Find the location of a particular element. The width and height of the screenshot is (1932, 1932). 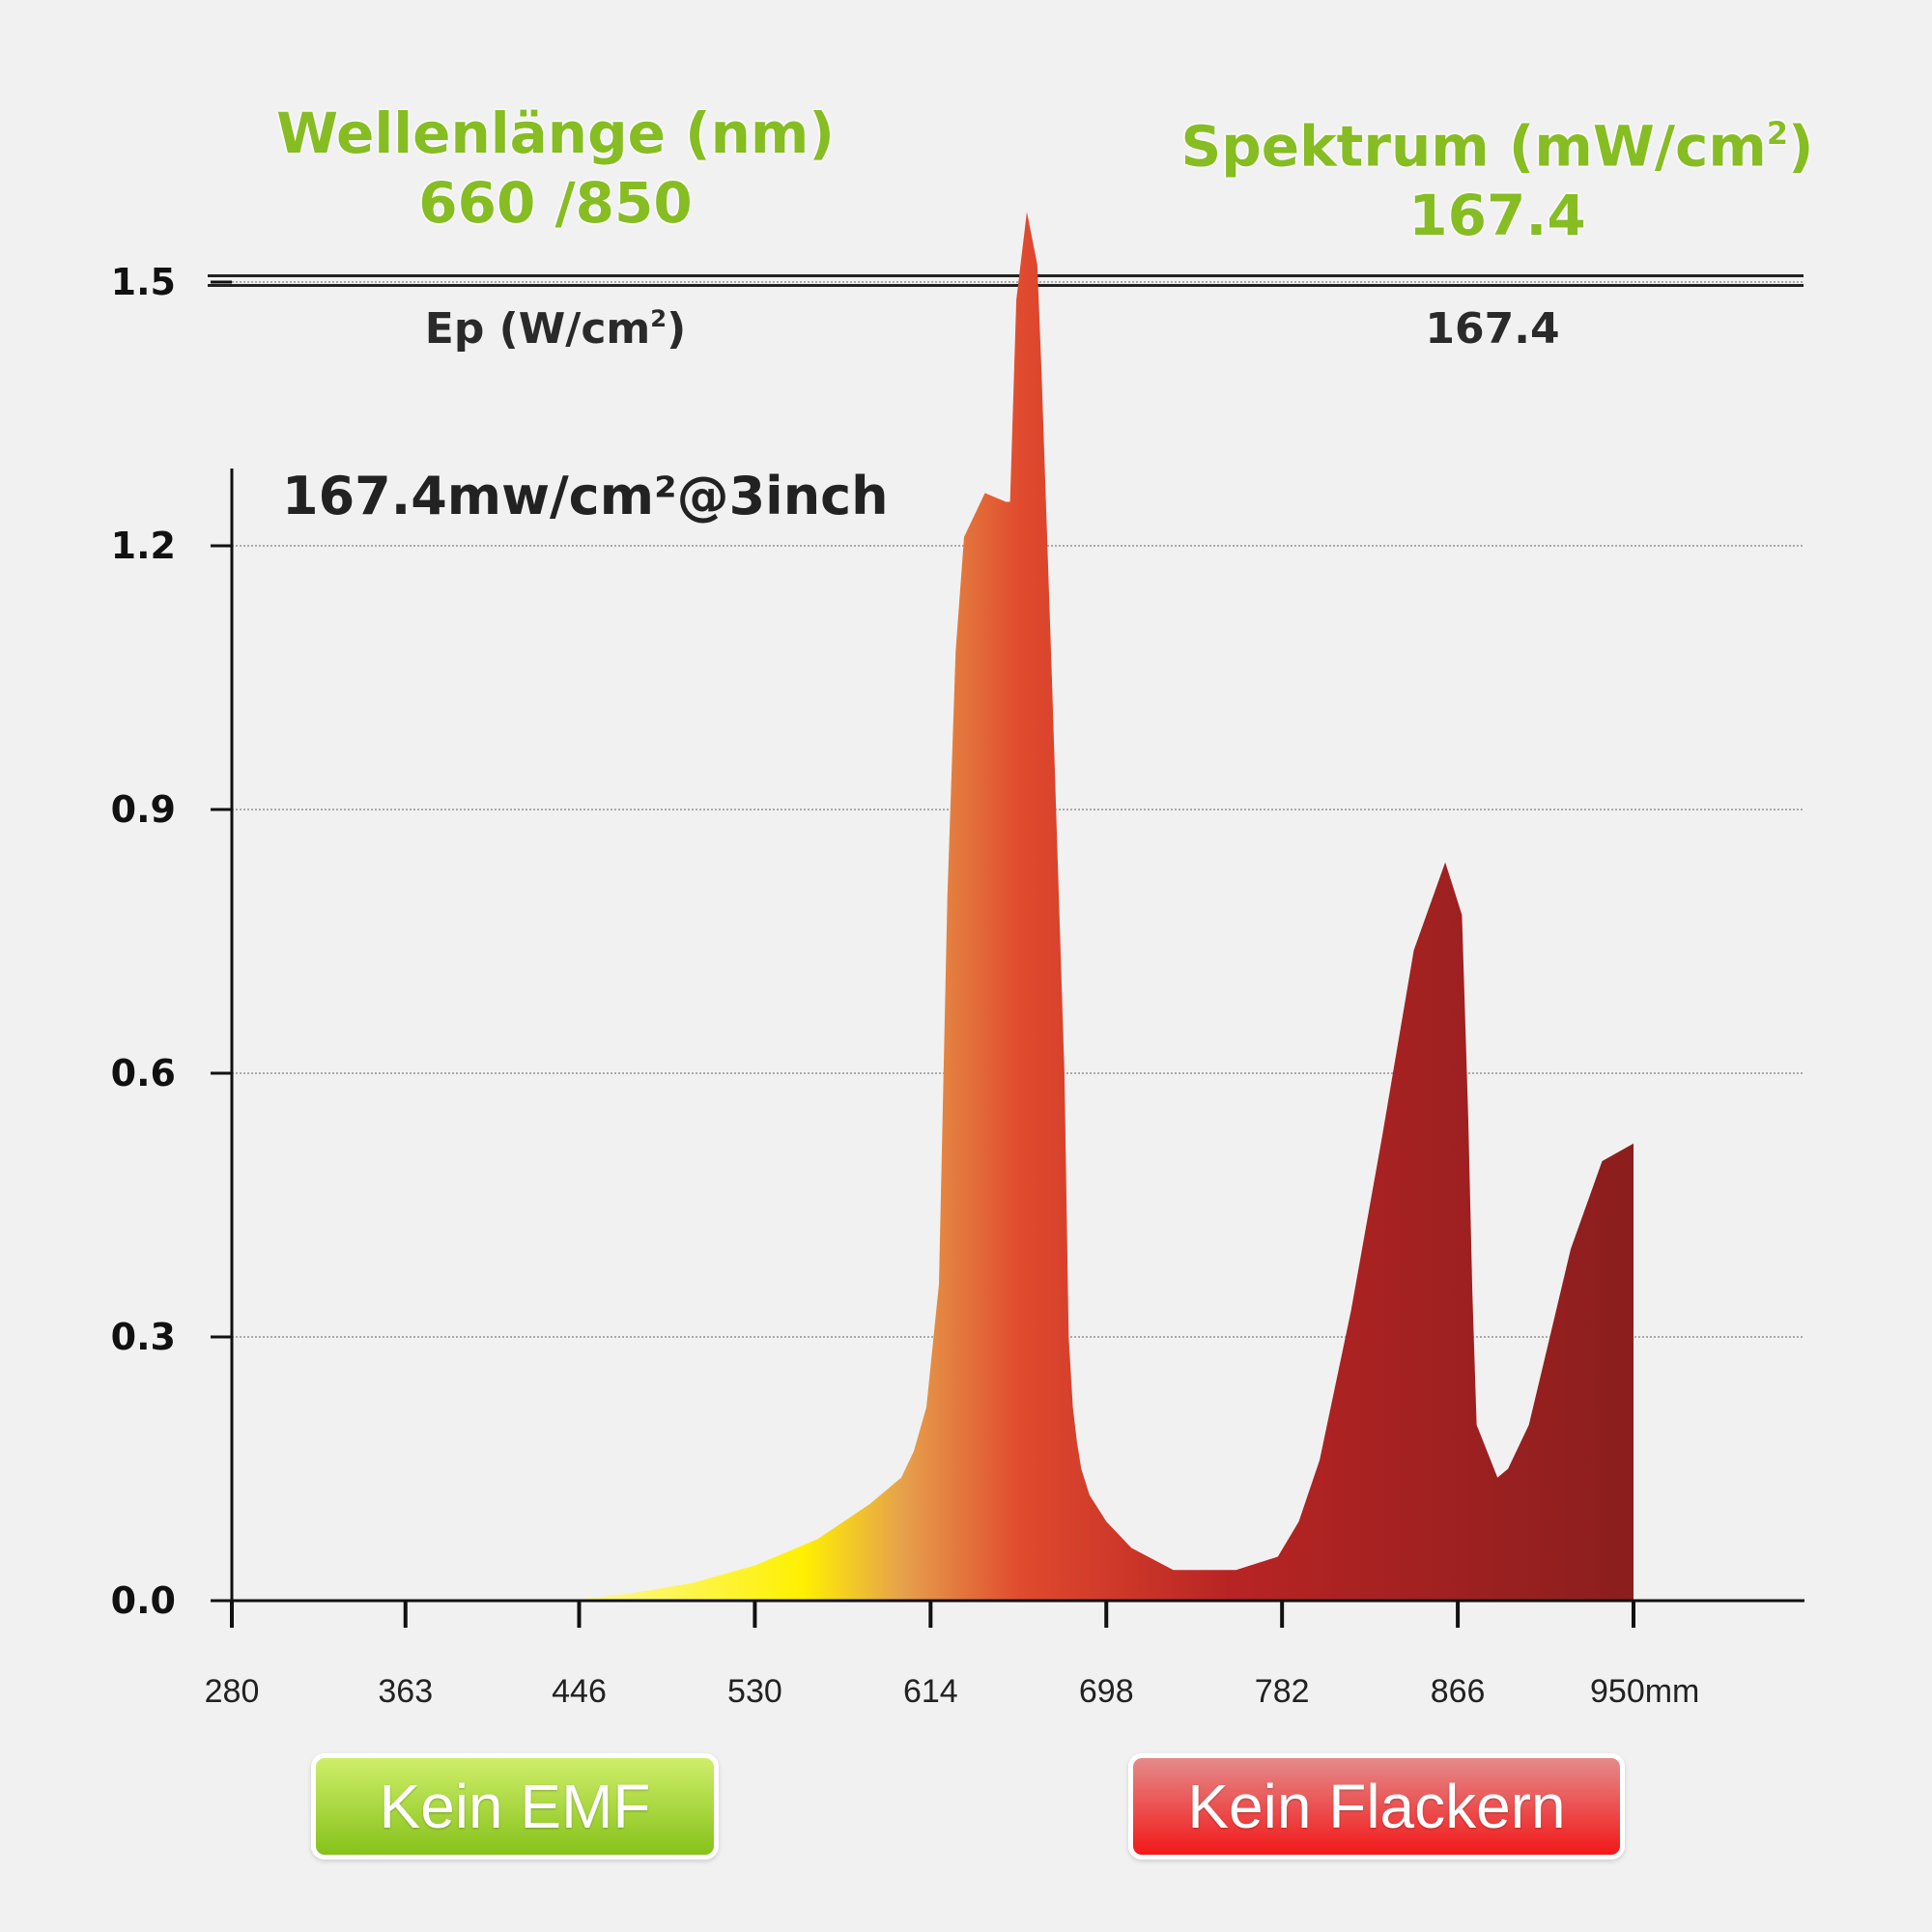

spectrum-value: 167.4 is located at coordinates (1497, 216).